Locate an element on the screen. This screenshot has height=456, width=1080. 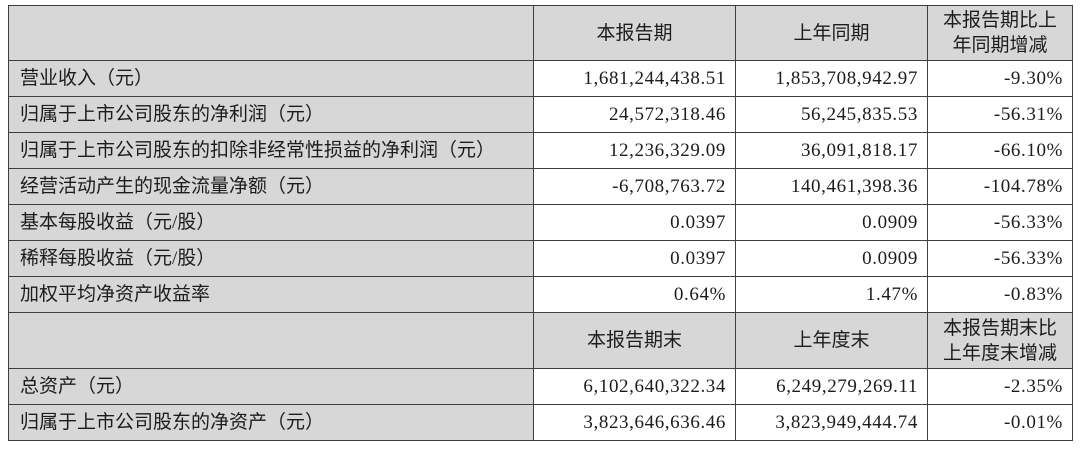
value-current: 0.64% is located at coordinates (634, 295).